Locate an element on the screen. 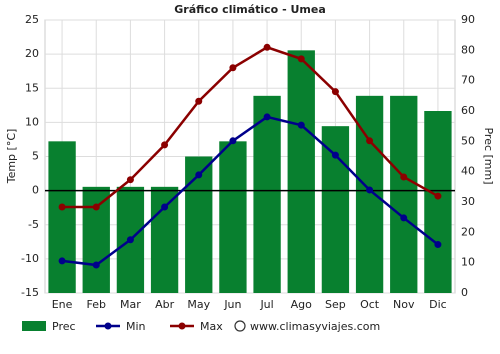  y2-tick-label: 70 is located at coordinates (468, 80).